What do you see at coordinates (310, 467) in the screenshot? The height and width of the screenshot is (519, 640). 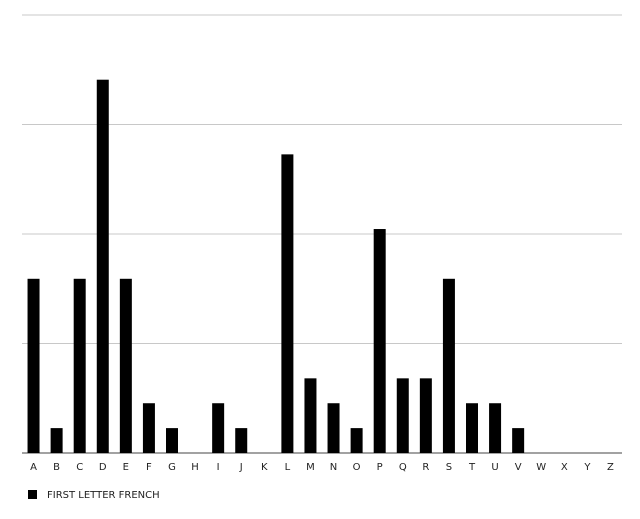 I see `x-tick-label: M` at bounding box center [310, 467].